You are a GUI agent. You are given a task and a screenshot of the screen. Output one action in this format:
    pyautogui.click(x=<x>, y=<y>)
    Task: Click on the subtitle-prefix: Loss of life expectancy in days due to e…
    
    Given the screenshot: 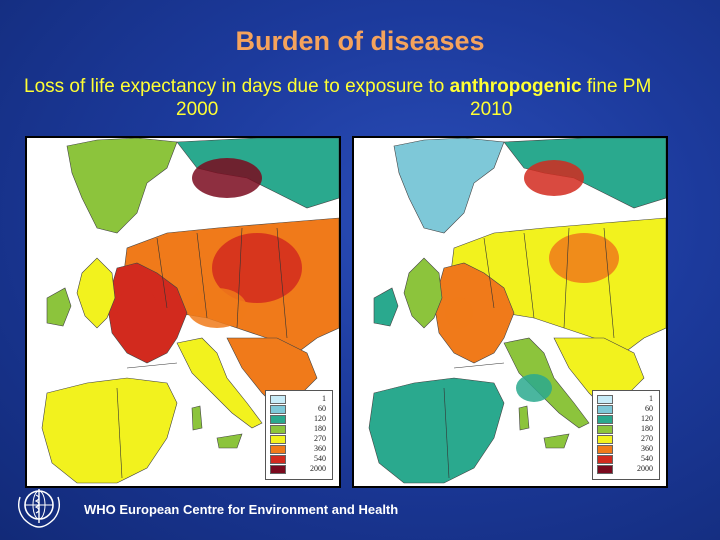 What is the action you would take?
    pyautogui.click(x=237, y=86)
    